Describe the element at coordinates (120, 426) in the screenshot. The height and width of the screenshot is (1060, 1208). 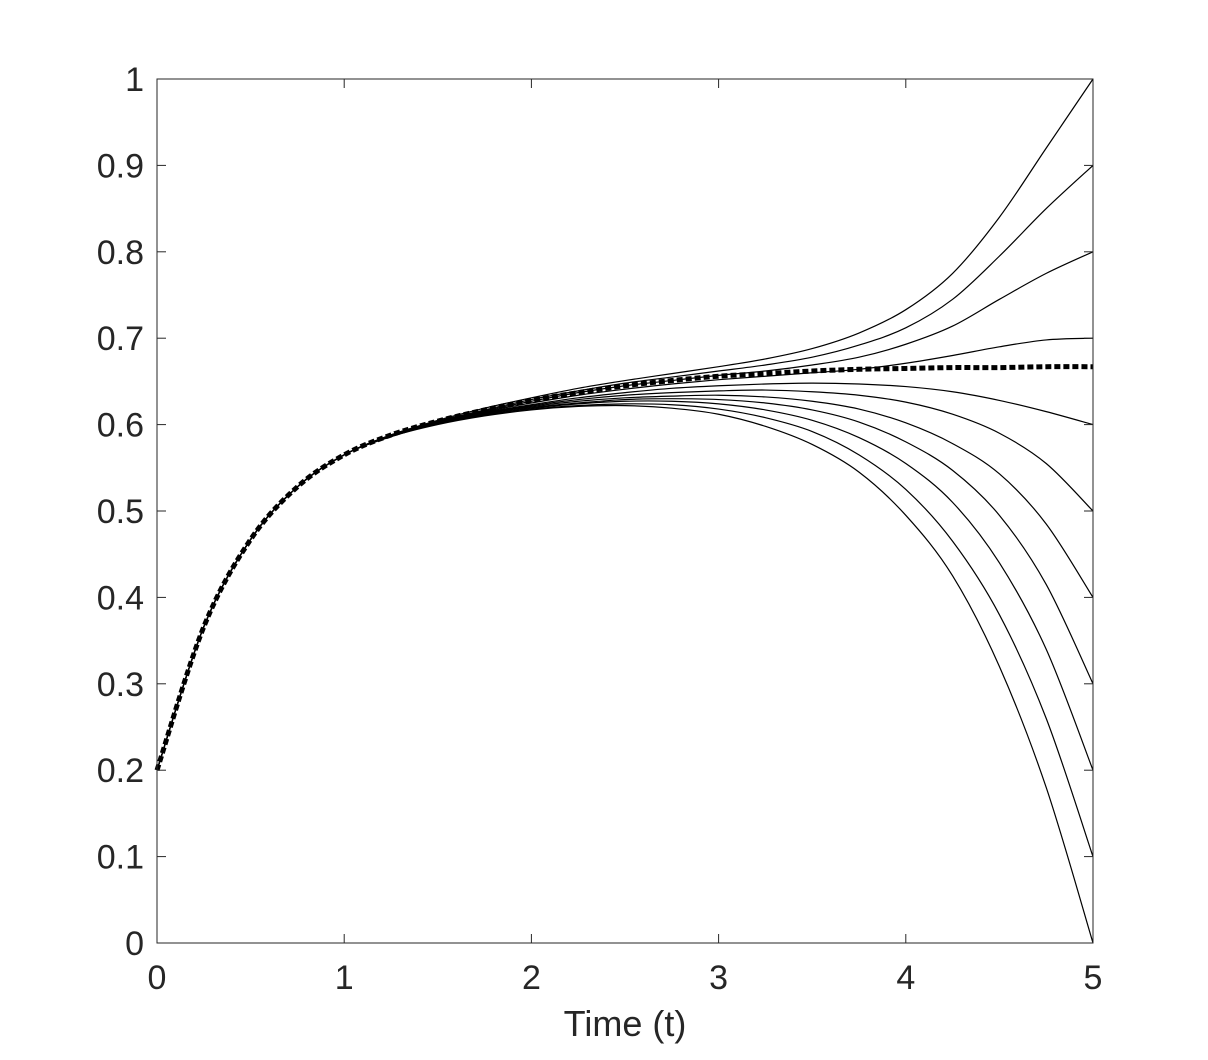
I see `y-tick-label: 0.6` at that location.